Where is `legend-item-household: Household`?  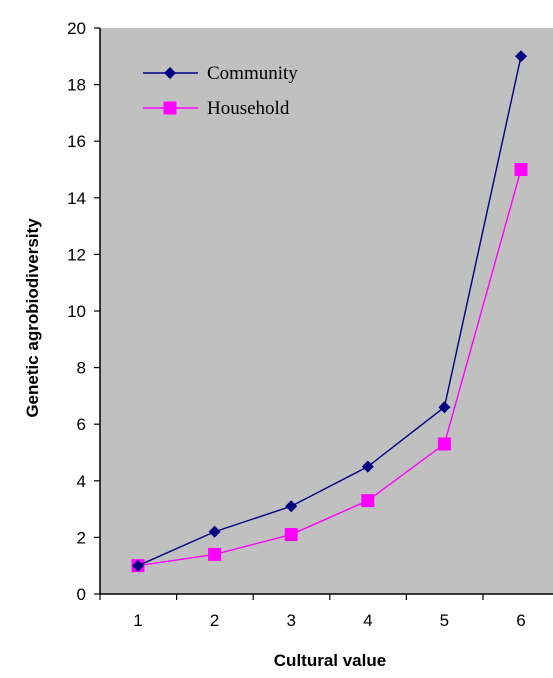 legend-item-household: Household is located at coordinates (216, 108).